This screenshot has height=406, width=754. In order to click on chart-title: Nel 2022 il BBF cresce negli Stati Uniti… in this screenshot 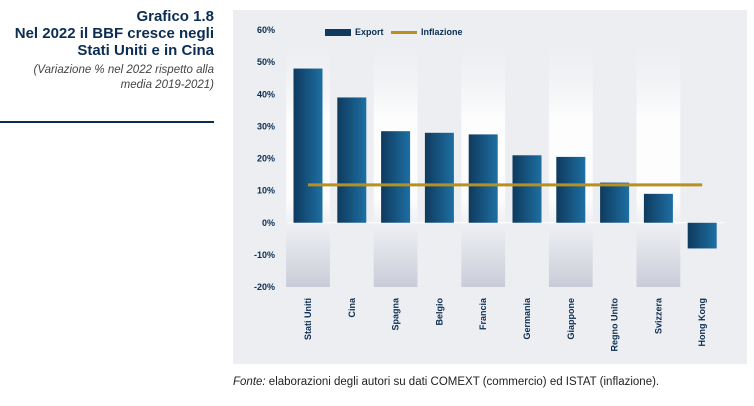, I will do `click(114, 42)`.